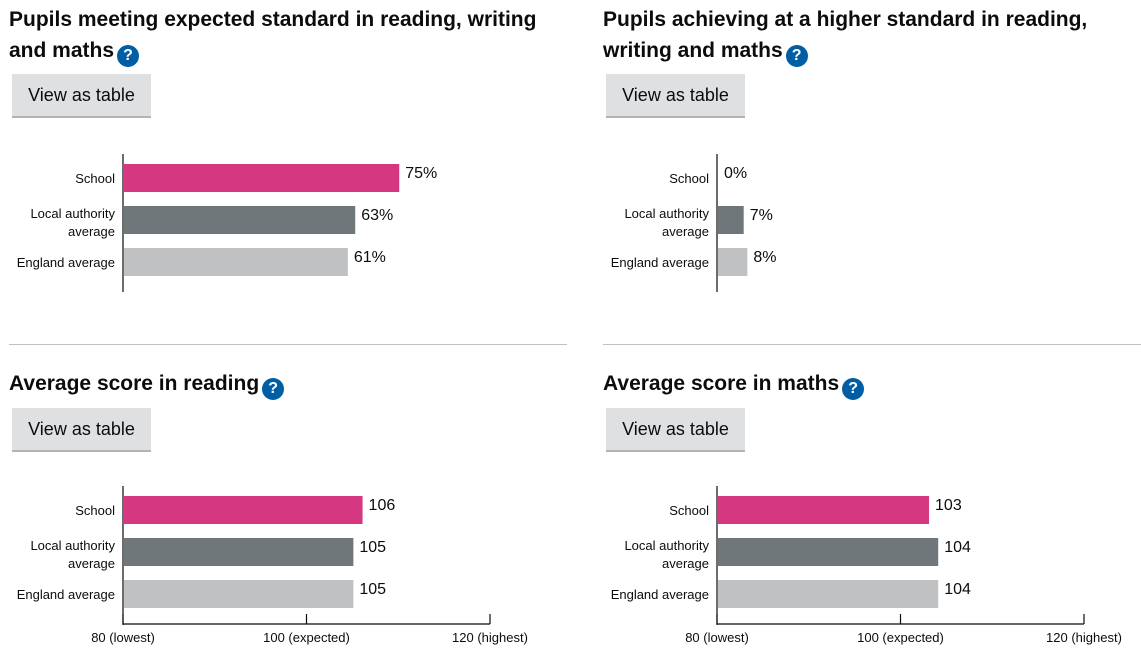 This screenshot has width=1141, height=663. What do you see at coordinates (370, 257) in the screenshot?
I see `value-label: 61%` at bounding box center [370, 257].